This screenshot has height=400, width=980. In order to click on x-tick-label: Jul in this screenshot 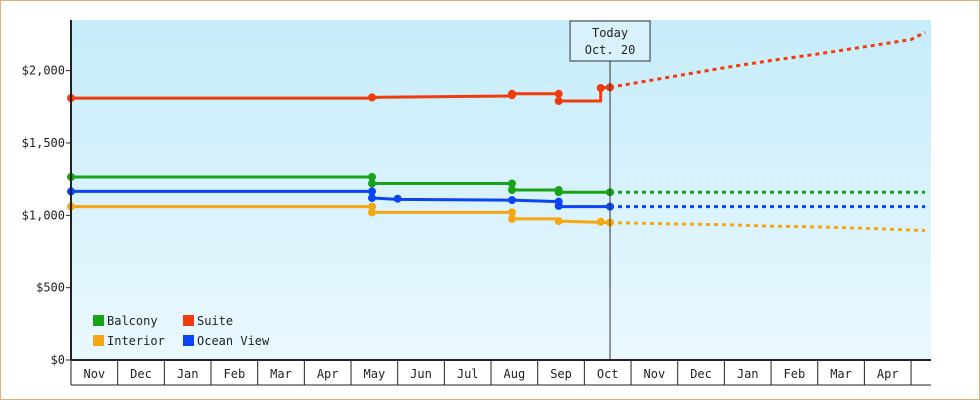, I will do `click(468, 374)`.